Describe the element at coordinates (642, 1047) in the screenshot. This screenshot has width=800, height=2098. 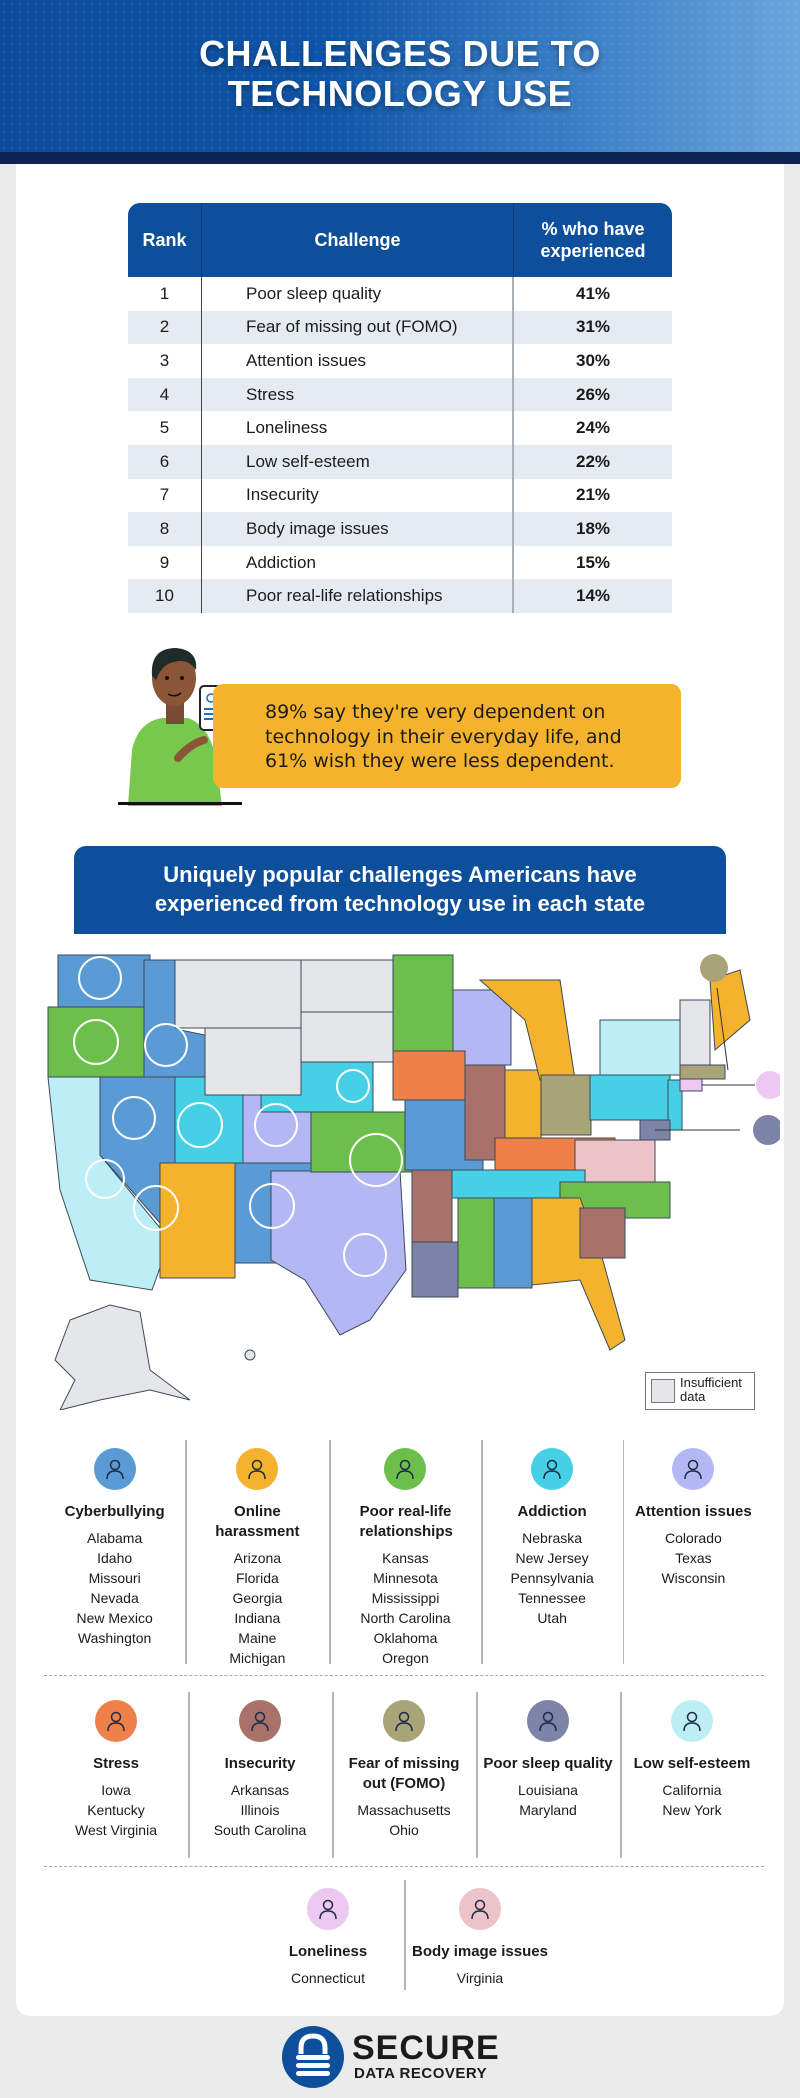
I see `state-new-york` at that location.